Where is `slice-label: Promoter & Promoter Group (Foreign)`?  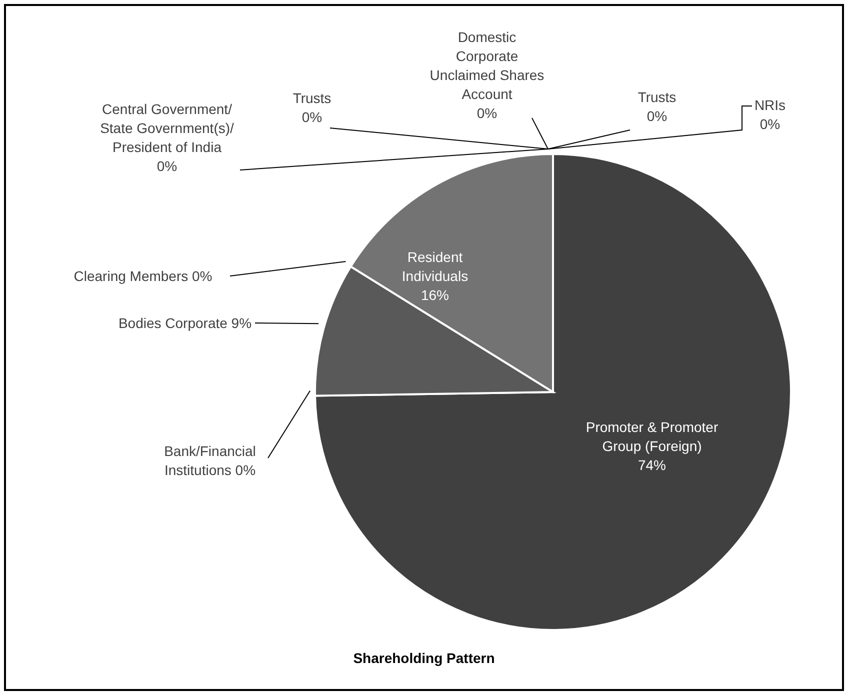 slice-label: Promoter & Promoter Group (Foreign) is located at coordinates (652, 436).